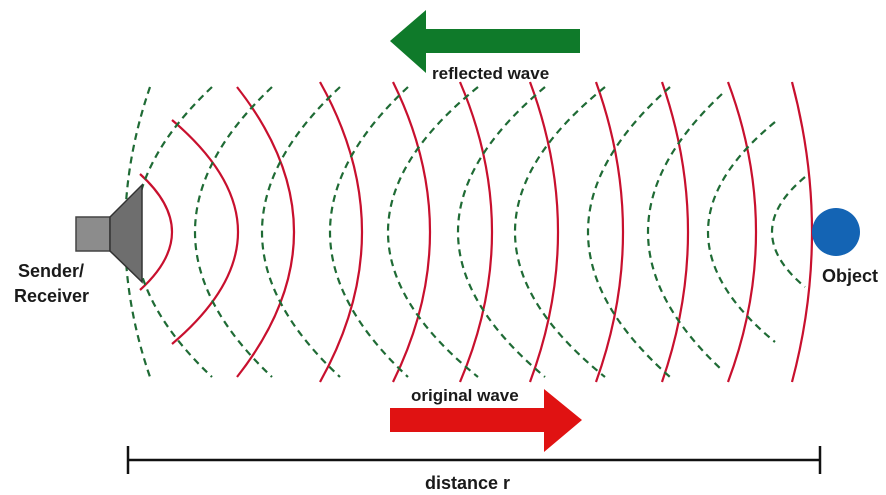  I want to click on original-wave-label: original wave, so click(465, 395).